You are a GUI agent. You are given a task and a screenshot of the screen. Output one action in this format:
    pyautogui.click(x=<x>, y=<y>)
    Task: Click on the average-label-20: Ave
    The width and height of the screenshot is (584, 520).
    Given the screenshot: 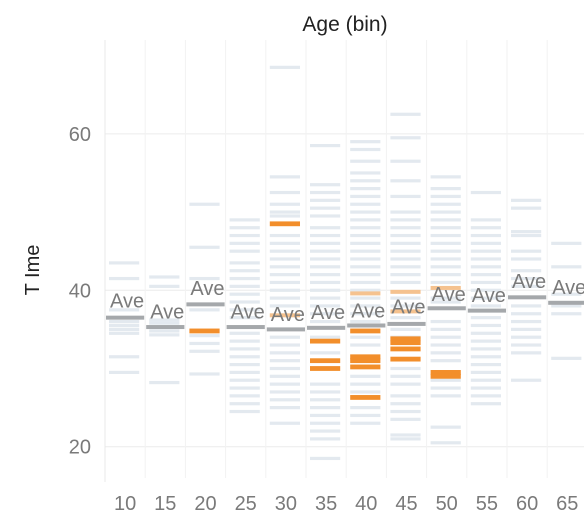 What is the action you would take?
    pyautogui.click(x=207, y=289)
    